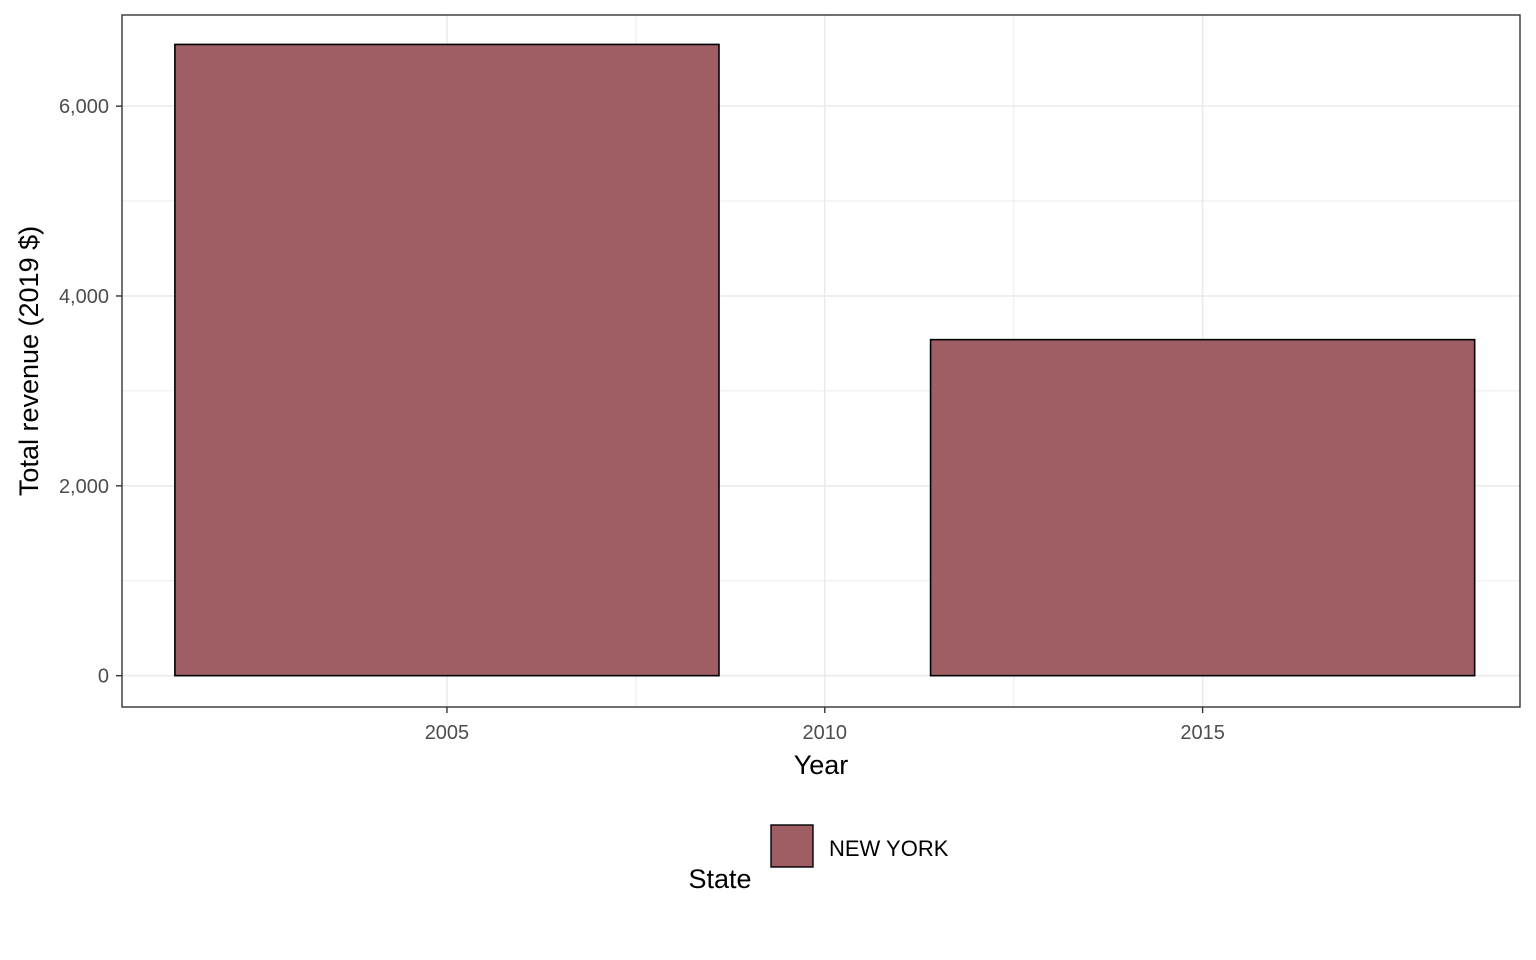 The width and height of the screenshot is (1536, 960). I want to click on bar-2015, so click(1202, 507).